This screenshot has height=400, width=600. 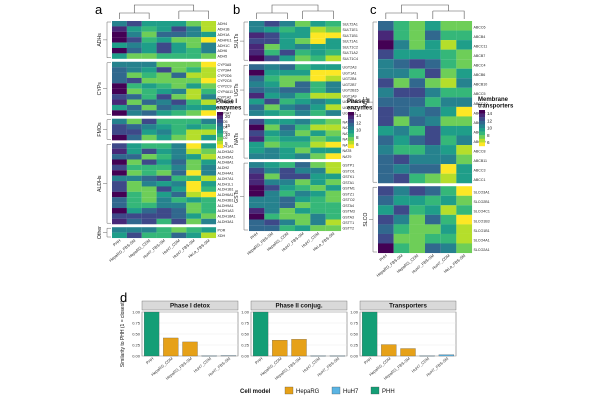 What do you see at coordinates (225, 81) in the screenshot?
I see `row-label: CYP2C8` at bounding box center [225, 81].